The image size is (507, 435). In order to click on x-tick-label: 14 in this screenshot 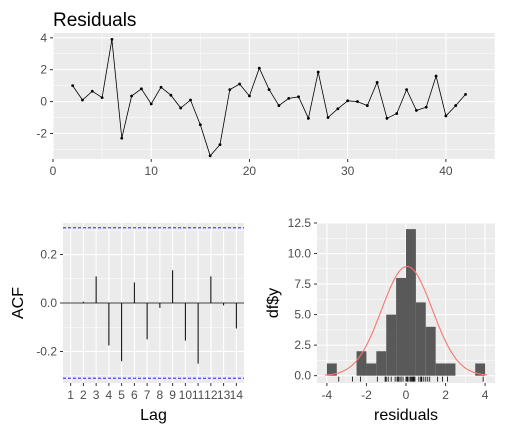, I will do `click(237, 395)`.